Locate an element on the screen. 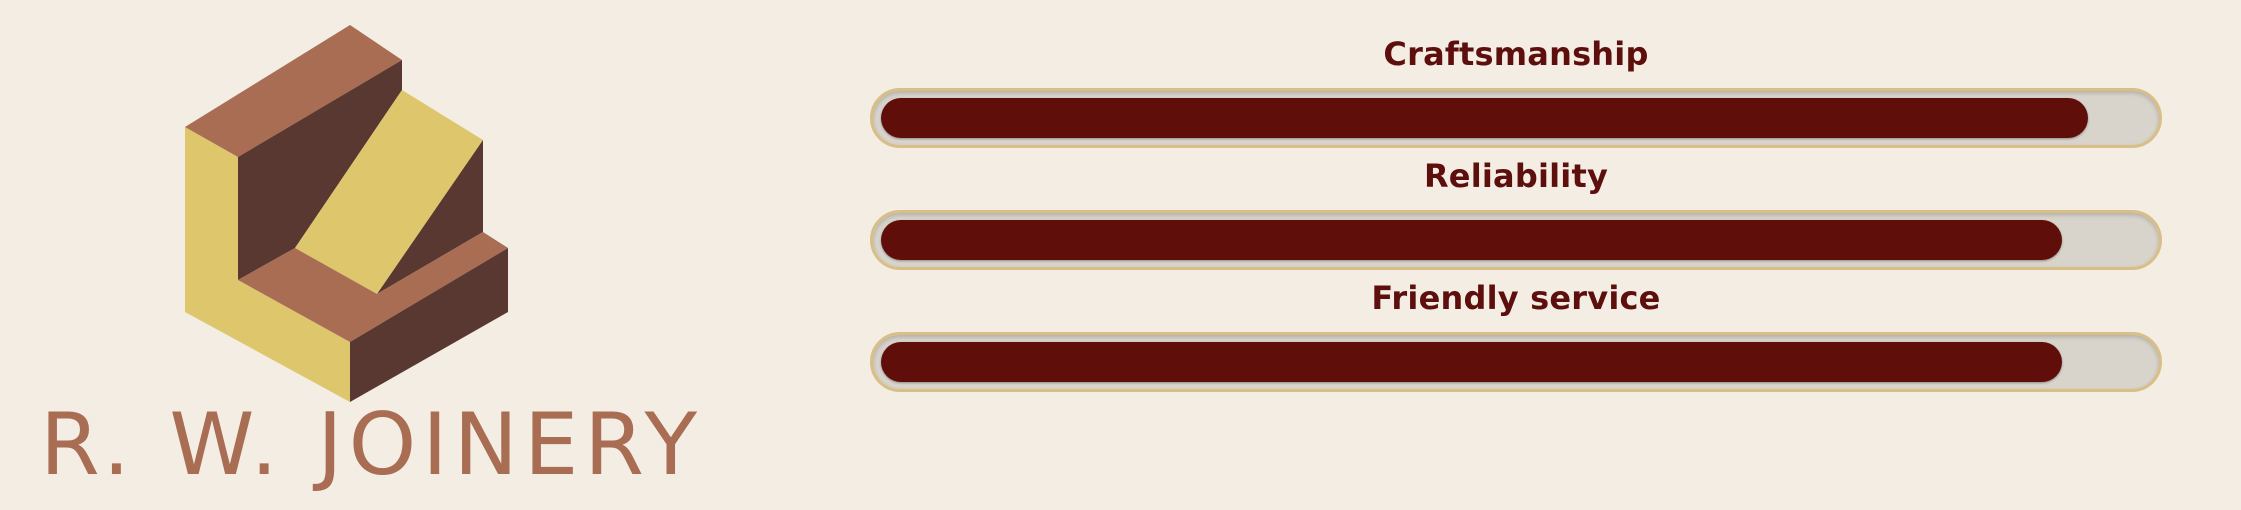 The image size is (2241, 510). logo-face-riser-lower is located at coordinates (430, 217).